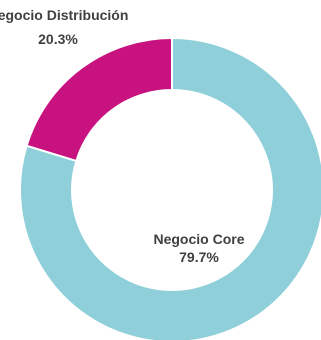 This screenshot has height=340, width=321. I want to click on slice-label-name-core: Negocio Core, so click(198, 239).